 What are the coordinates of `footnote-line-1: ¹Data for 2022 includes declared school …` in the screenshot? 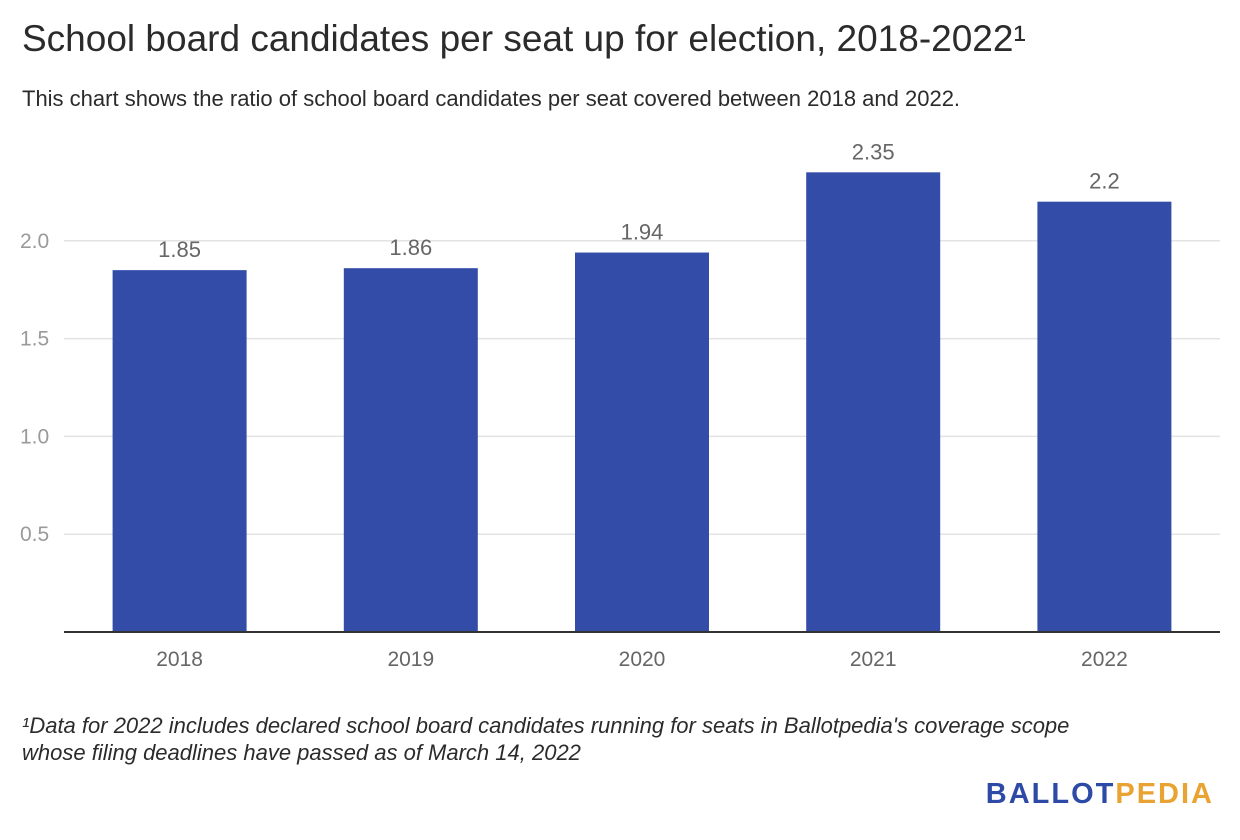 It's located at (546, 725).